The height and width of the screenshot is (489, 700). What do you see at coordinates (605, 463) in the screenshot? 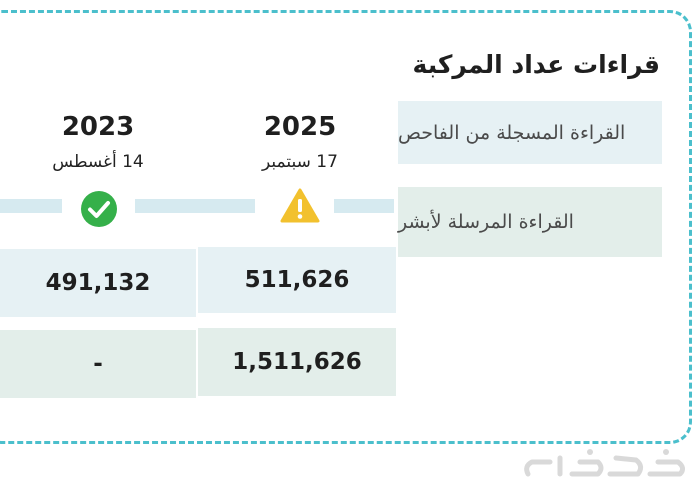
I see `site-logo-watermark` at bounding box center [605, 463].